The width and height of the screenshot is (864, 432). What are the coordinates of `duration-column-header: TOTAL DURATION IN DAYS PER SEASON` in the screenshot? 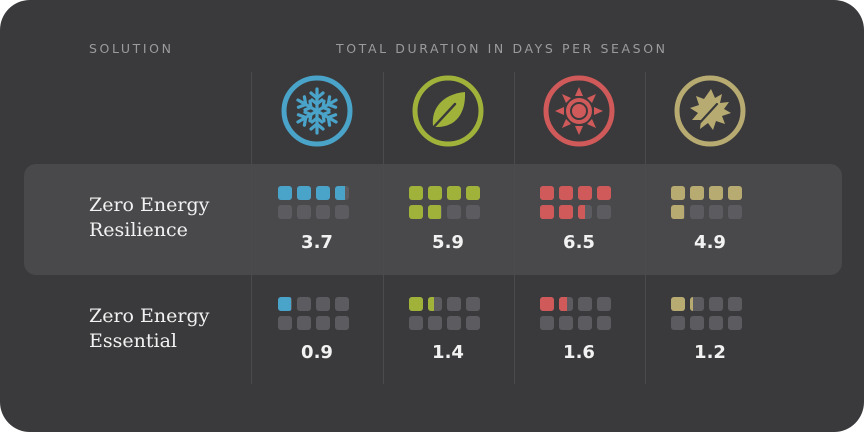 It's located at (502, 48).